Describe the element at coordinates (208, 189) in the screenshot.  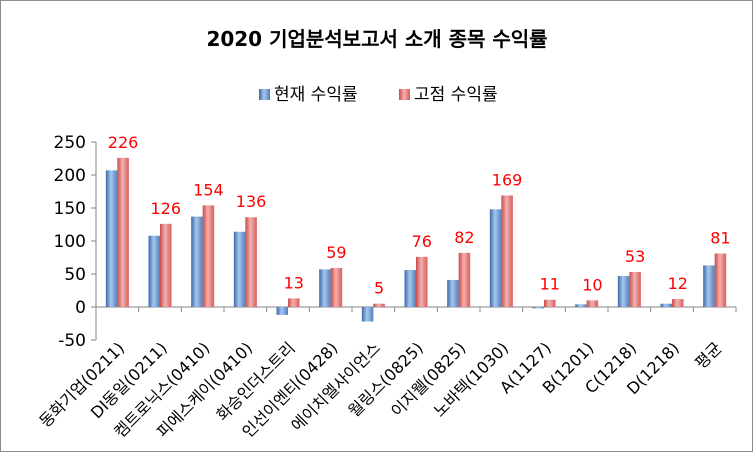
I see `data-label: 154` at that location.